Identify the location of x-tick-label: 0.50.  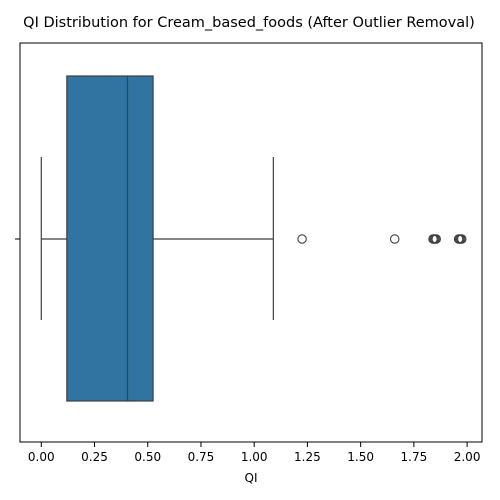
(147, 457).